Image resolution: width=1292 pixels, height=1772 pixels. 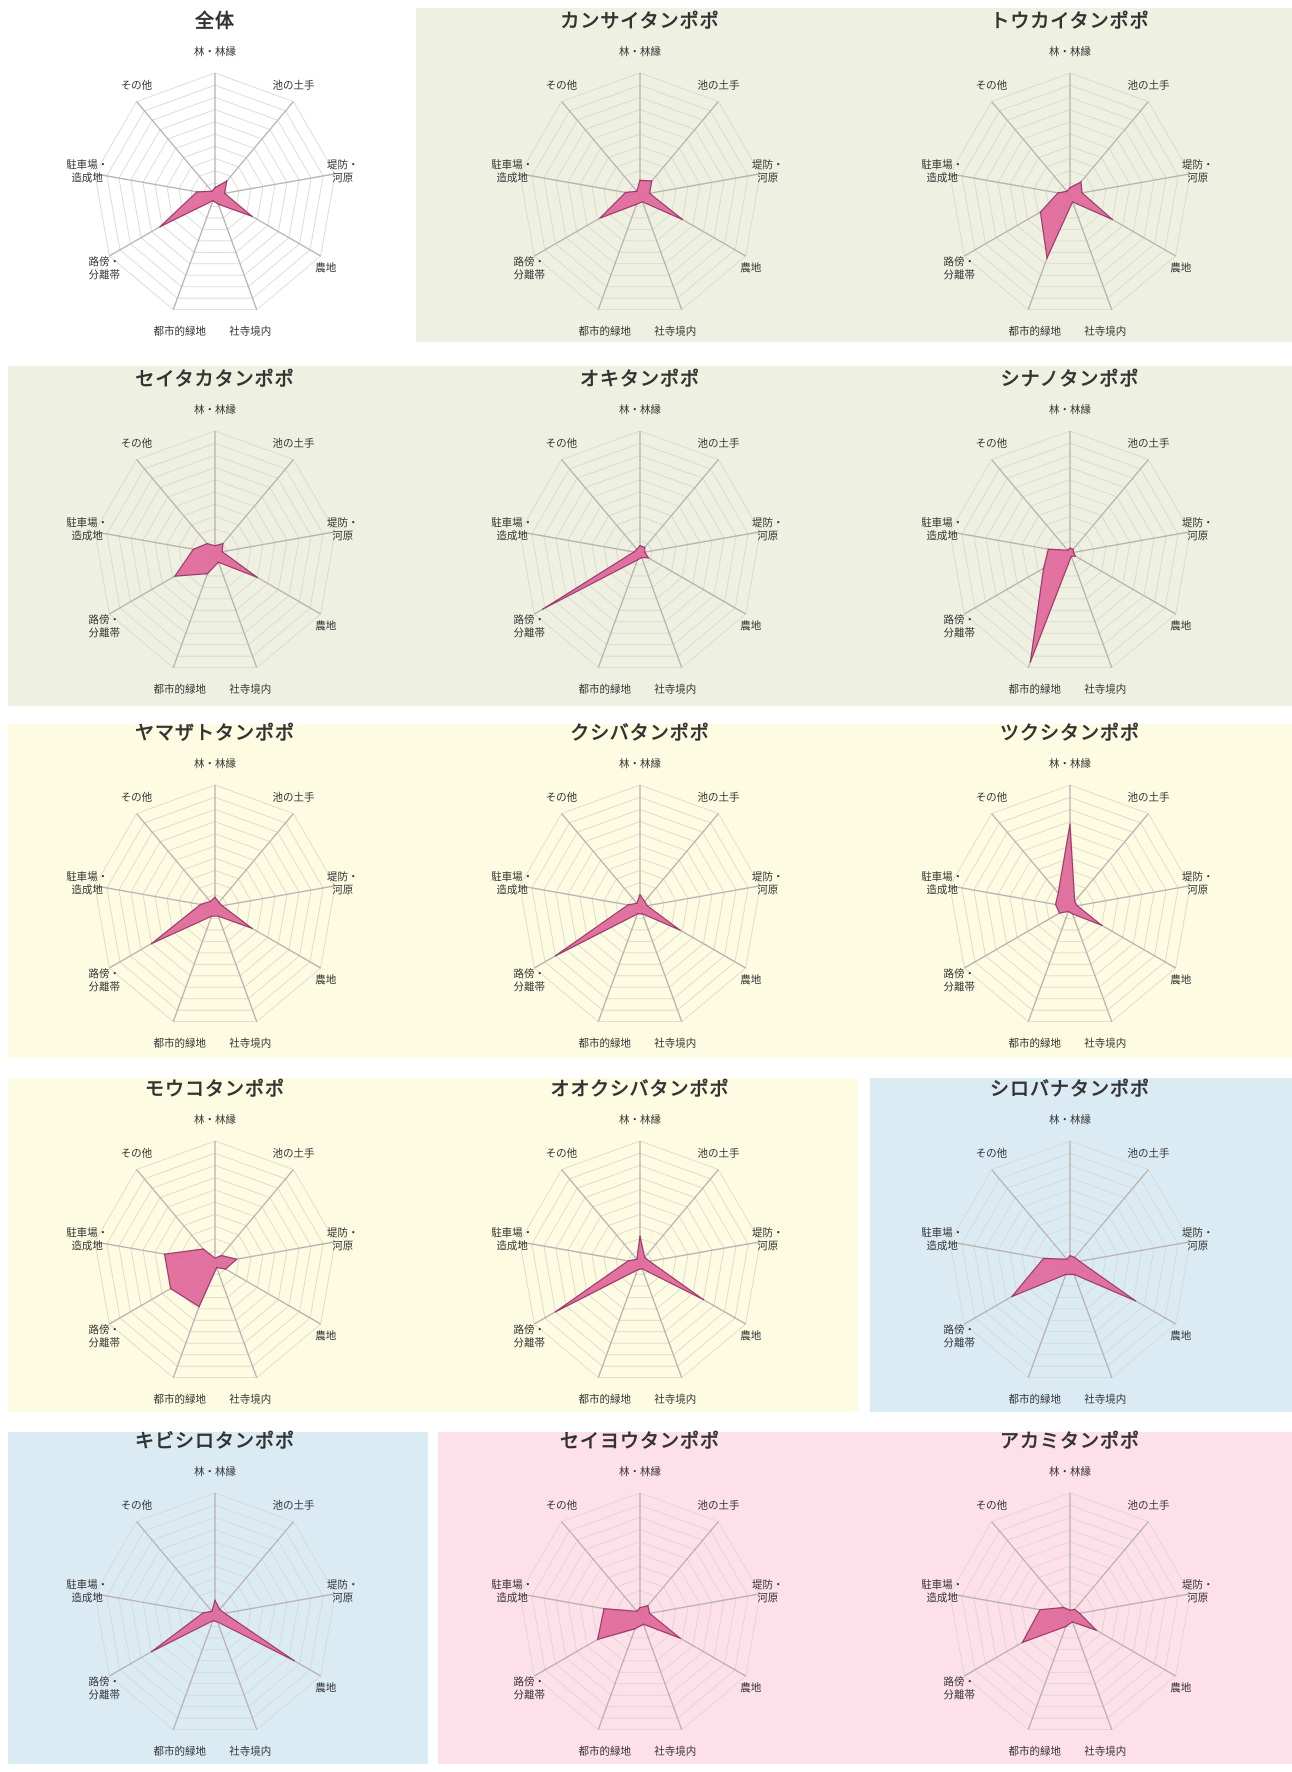 What do you see at coordinates (1069, 1089) in the screenshot?
I see `chart-title: シロバナタンポポ` at bounding box center [1069, 1089].